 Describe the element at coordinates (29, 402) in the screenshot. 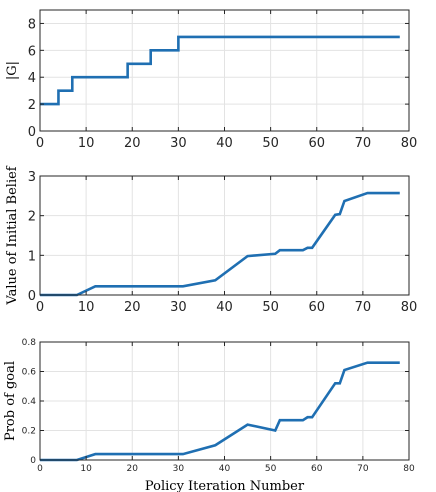

I see `y-tick-label: 0.4` at that location.